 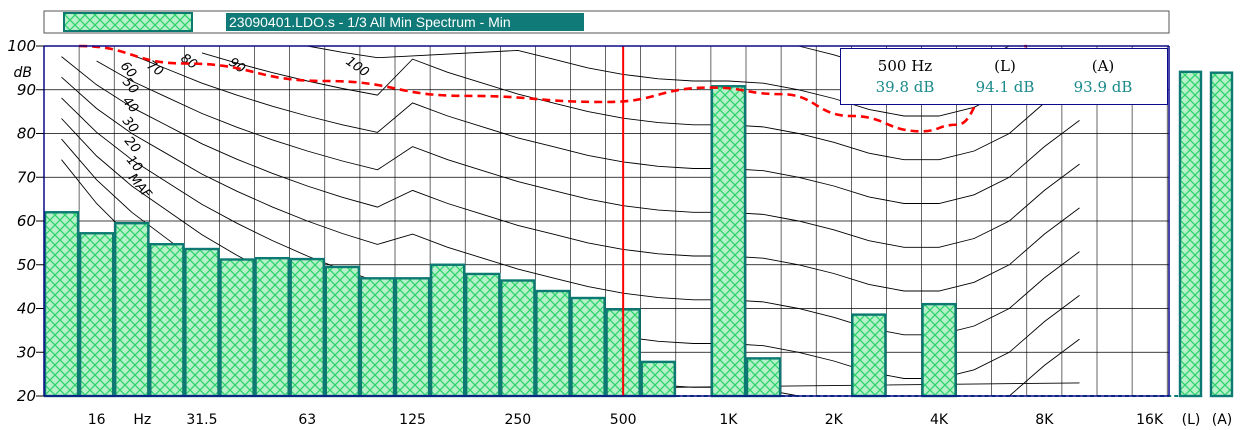 What do you see at coordinates (1103, 87) in the screenshot?
I see `a-value: 93.9 dB` at bounding box center [1103, 87].